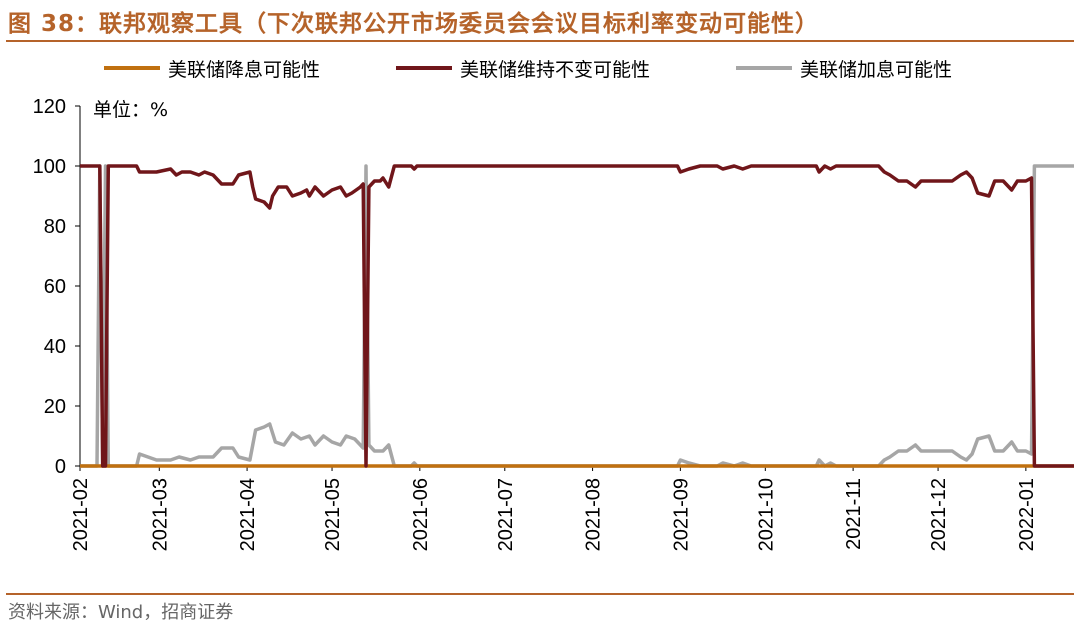 The image size is (1080, 627). What do you see at coordinates (60, 467) in the screenshot?
I see `y-tick-label: 0` at bounding box center [60, 467].